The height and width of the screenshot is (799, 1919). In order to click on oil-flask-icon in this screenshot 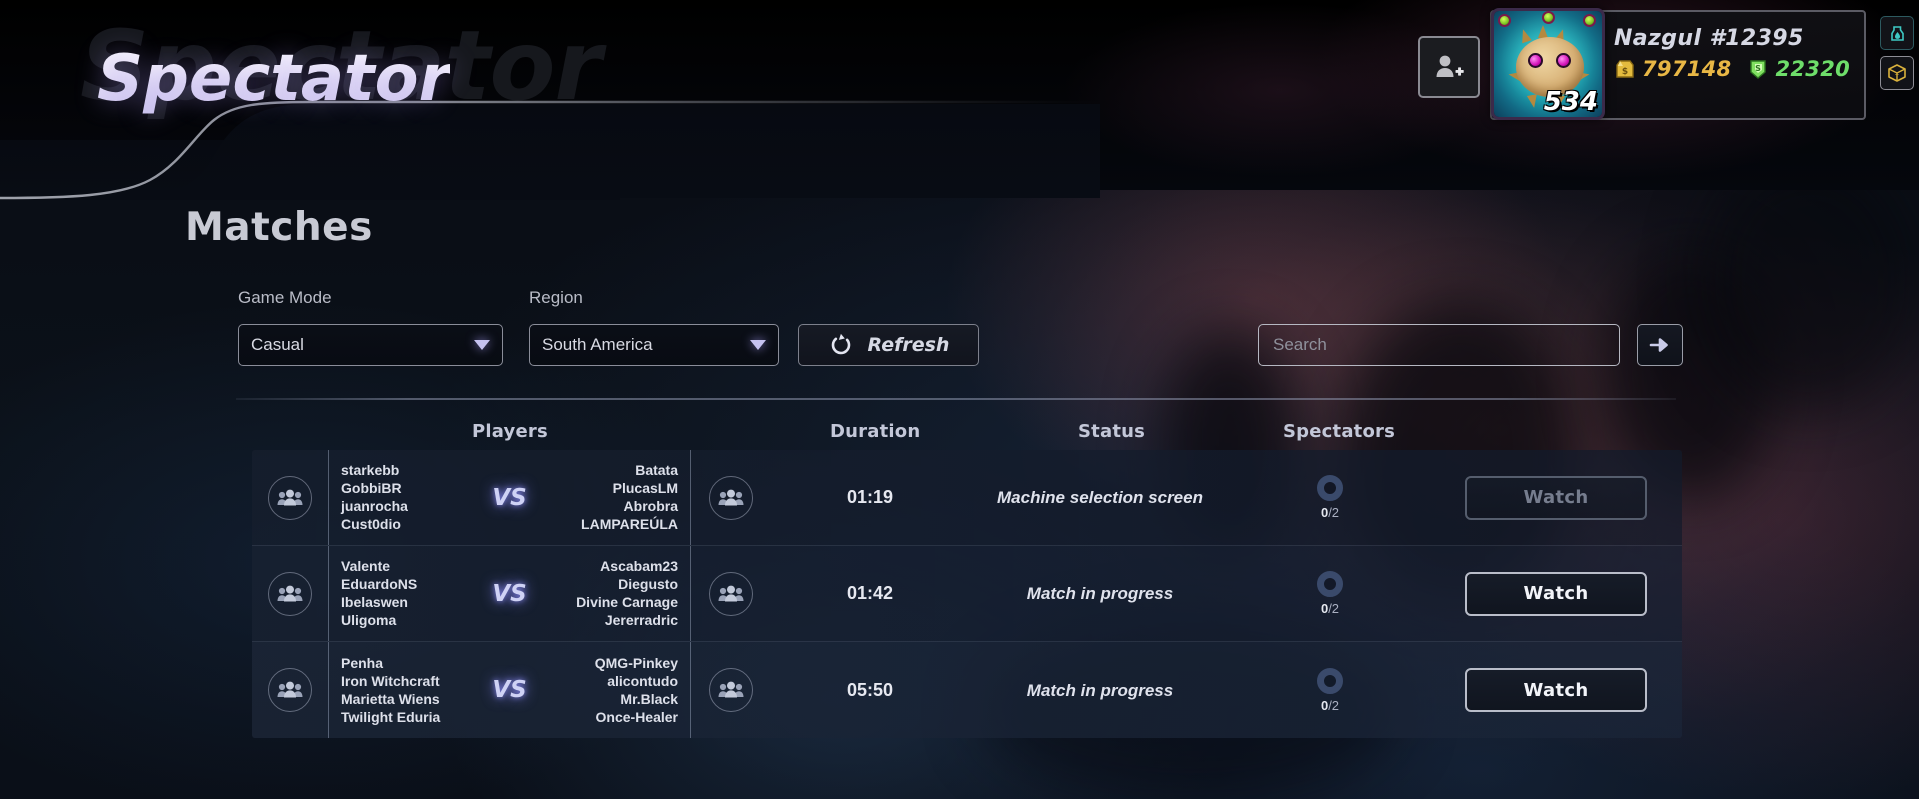, I will do `click(1897, 33)`.